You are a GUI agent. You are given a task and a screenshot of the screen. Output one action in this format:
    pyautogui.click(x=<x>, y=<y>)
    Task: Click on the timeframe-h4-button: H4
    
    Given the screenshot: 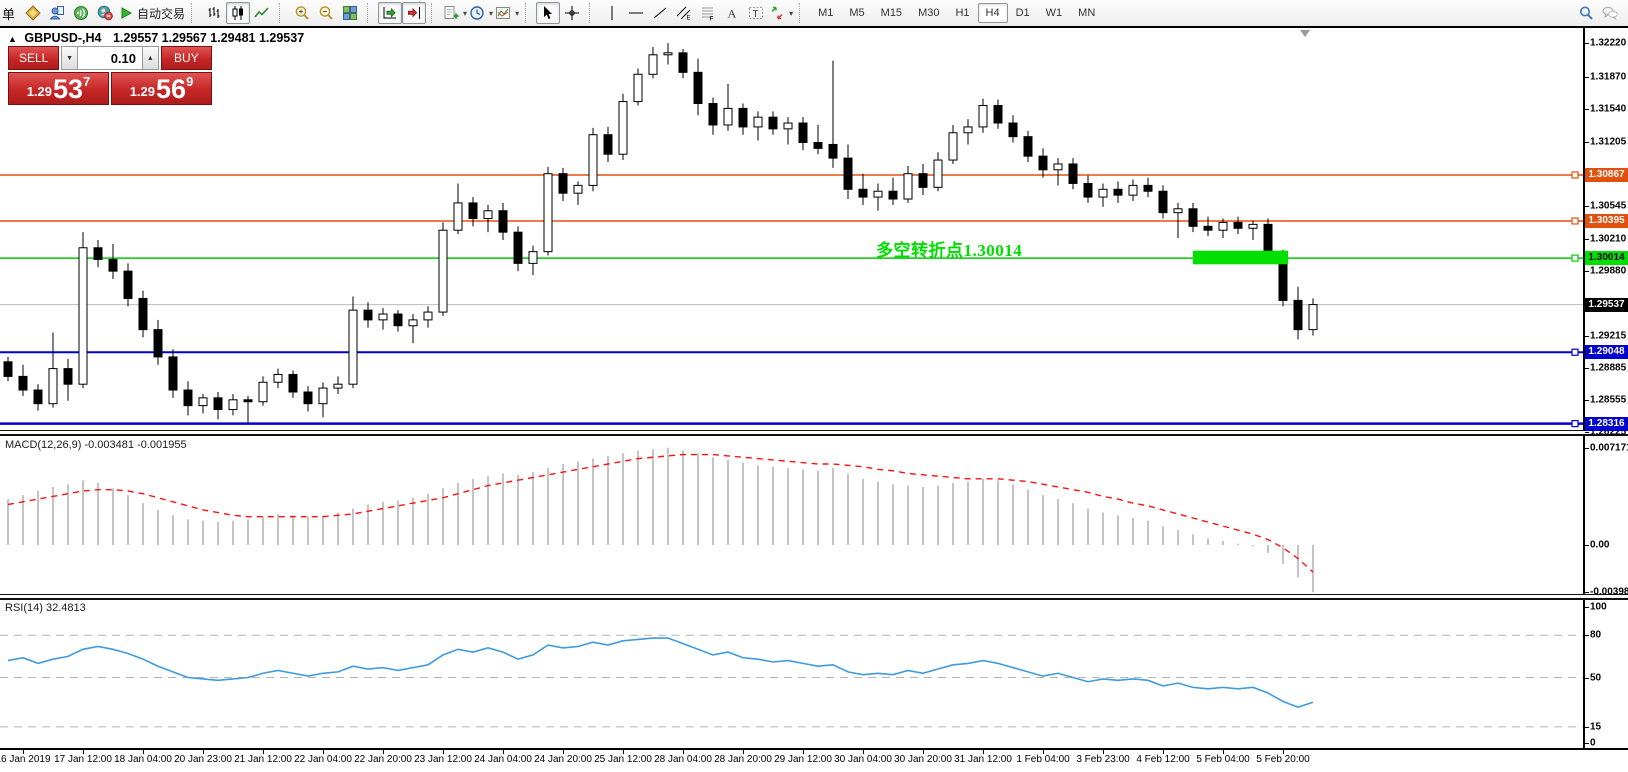 What is the action you would take?
    pyautogui.click(x=992, y=13)
    